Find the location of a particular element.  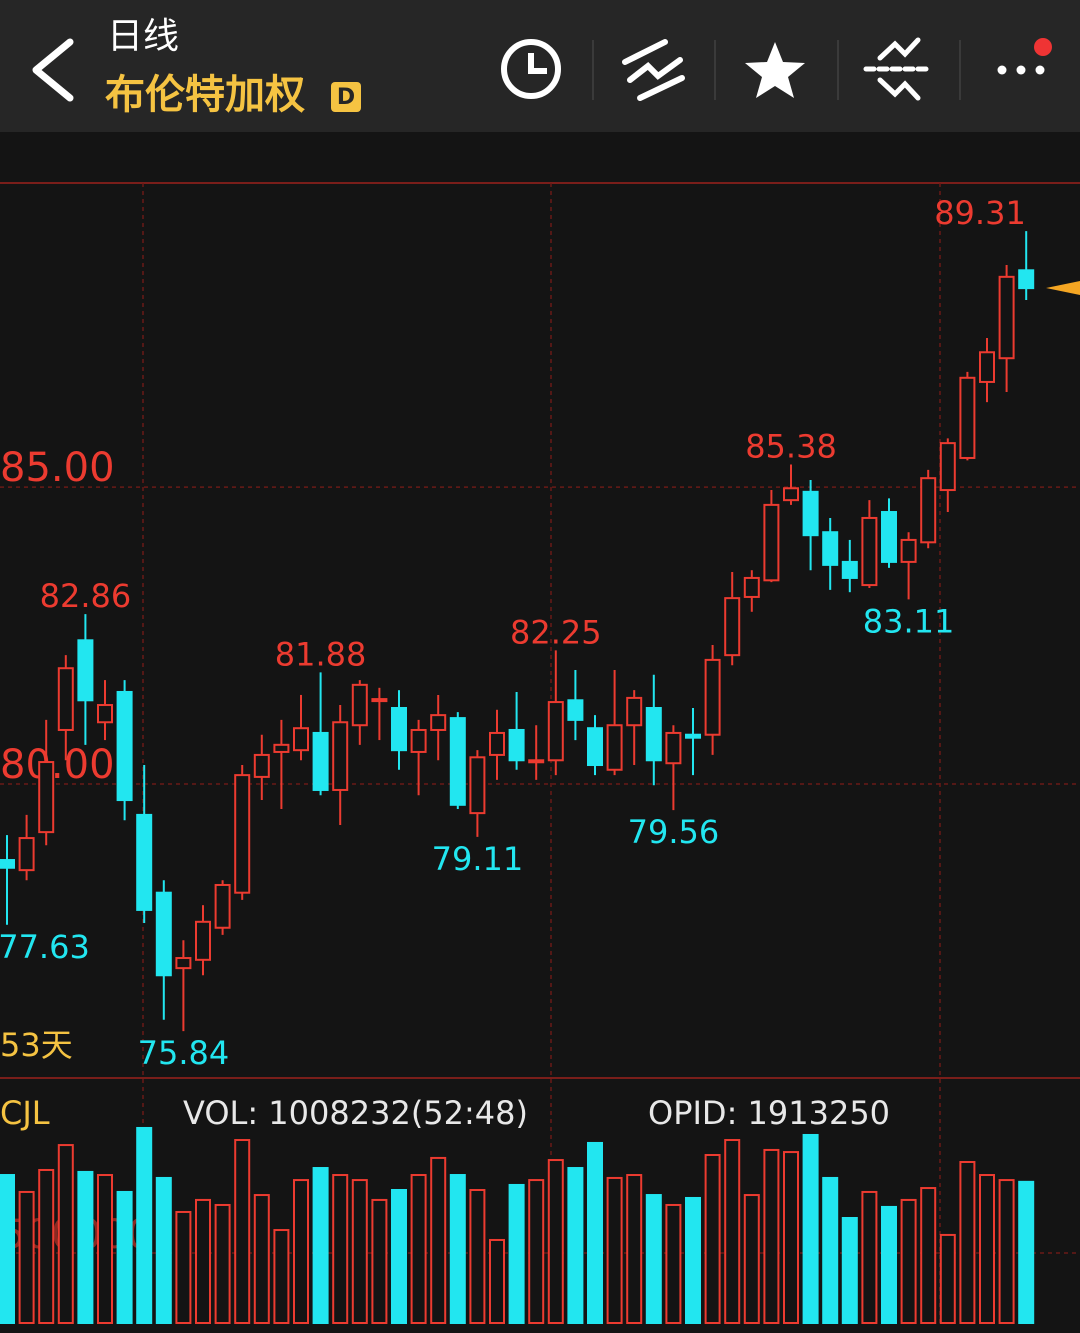

notification-dot is located at coordinates (1043, 47).